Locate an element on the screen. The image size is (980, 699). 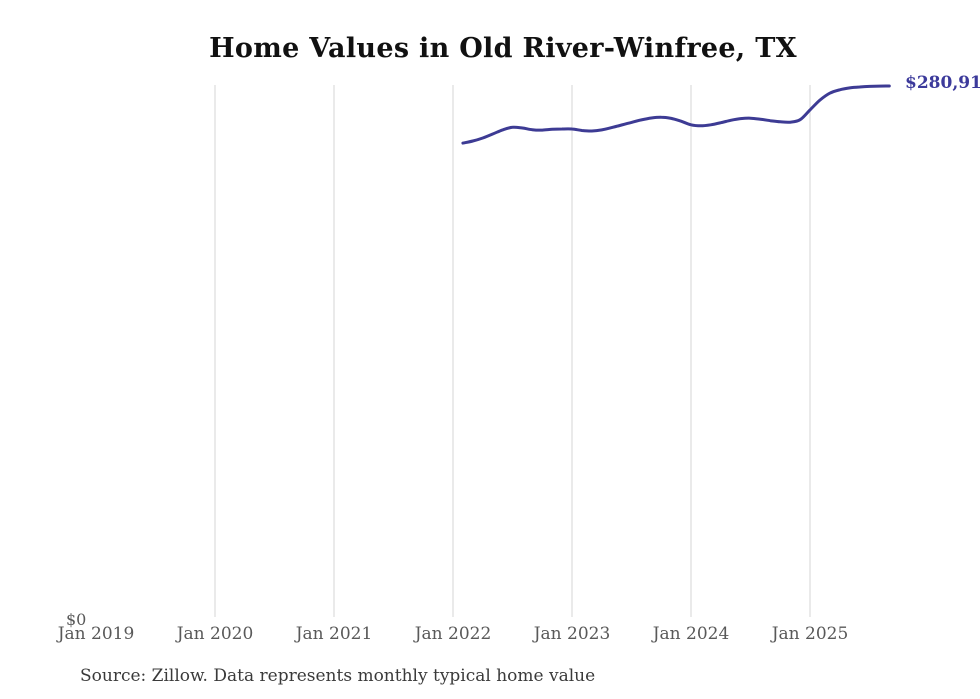
home-value-line is located at coordinates (676, 114).